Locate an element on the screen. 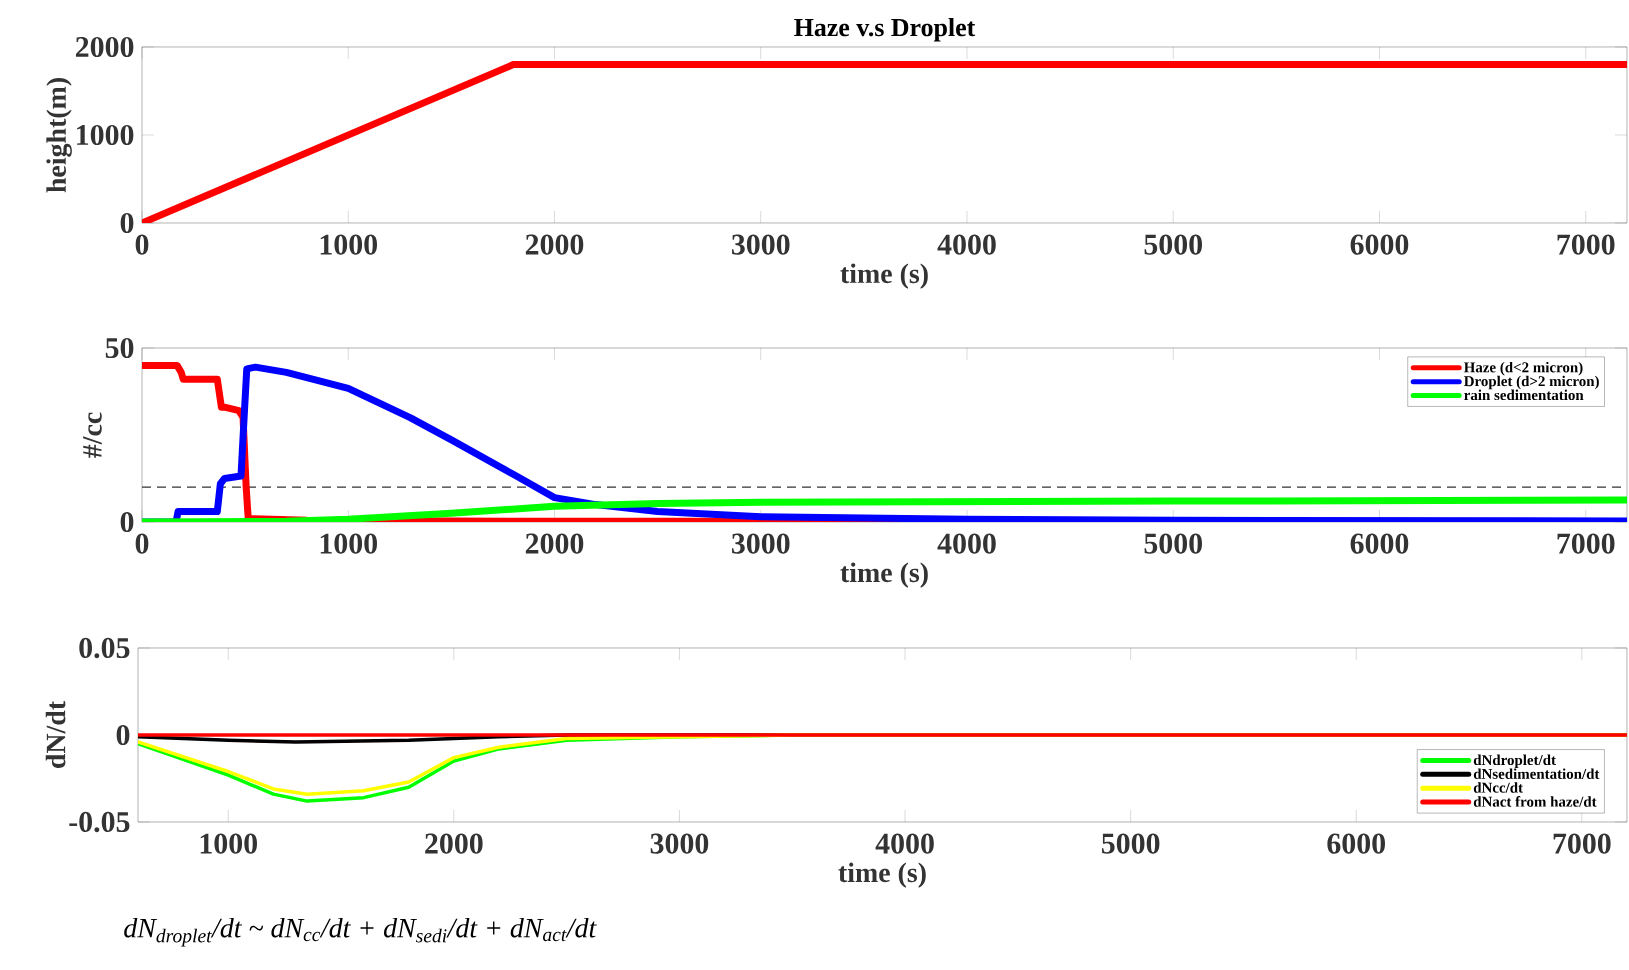 This screenshot has width=1629, height=970. y-axis-title: dN/dt is located at coordinates (55, 734).